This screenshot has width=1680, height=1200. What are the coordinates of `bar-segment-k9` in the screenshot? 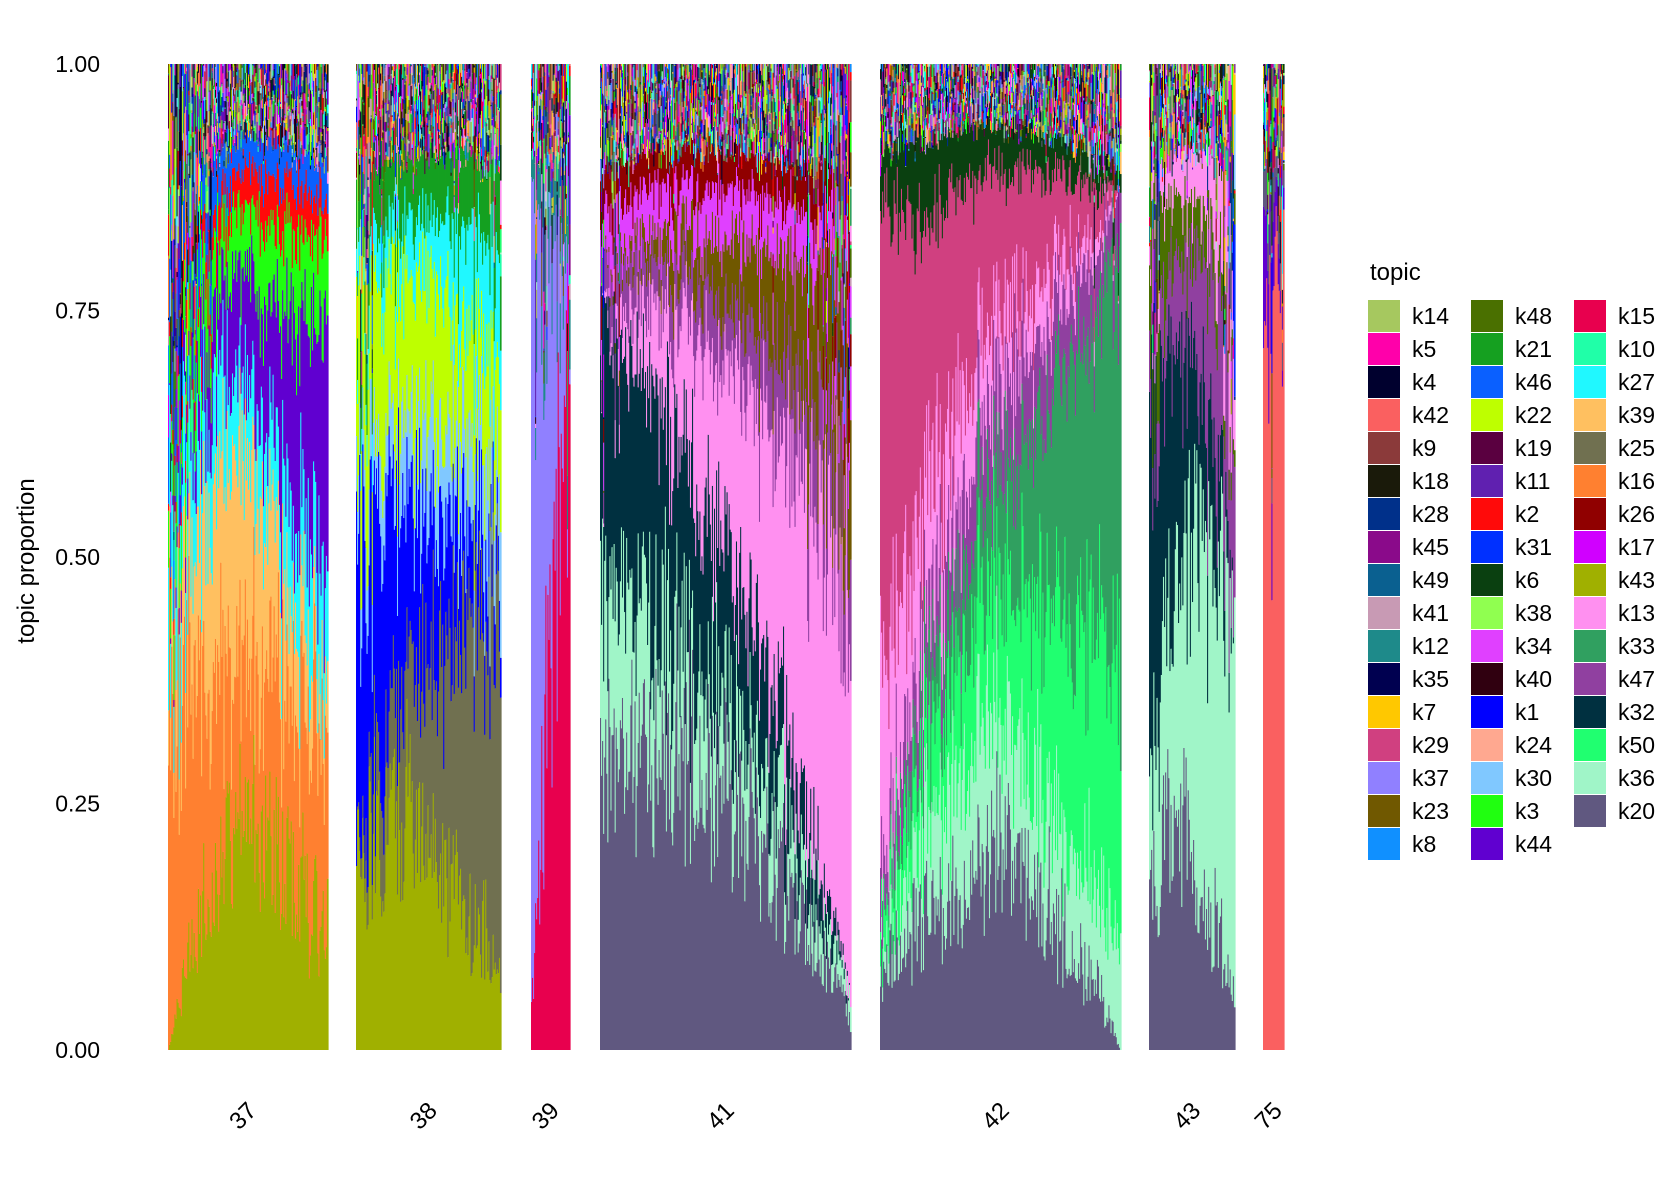 It's located at (243, 94).